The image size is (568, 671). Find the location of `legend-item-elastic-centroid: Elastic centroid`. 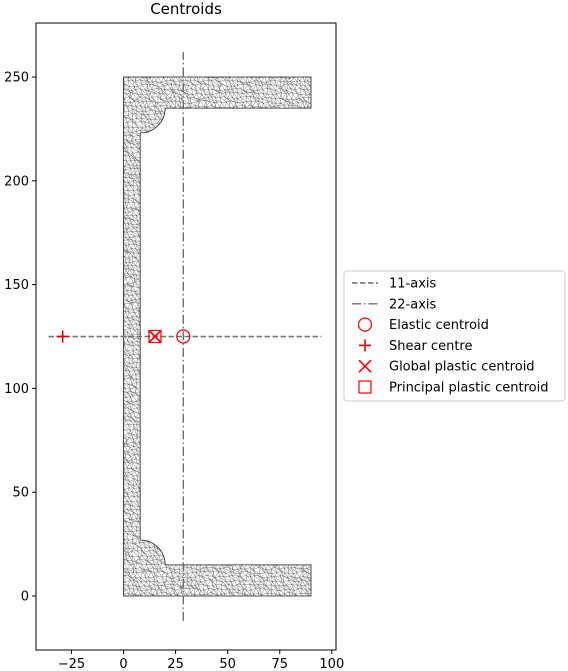

legend-item-elastic-centroid: Elastic centroid is located at coordinates (423, 325).